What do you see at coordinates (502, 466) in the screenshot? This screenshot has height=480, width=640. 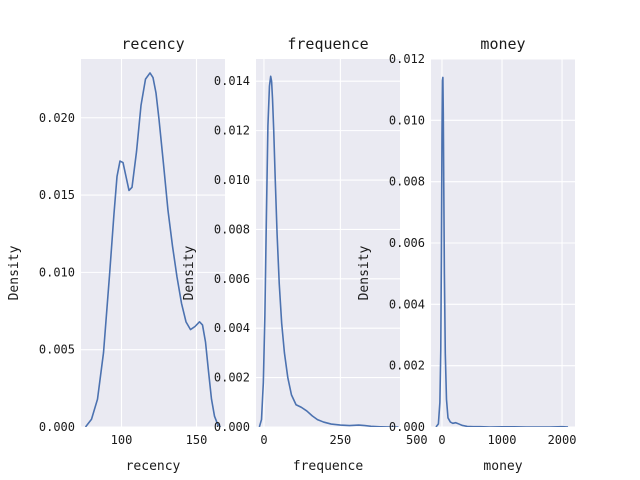 I see `x-axis-label: money` at bounding box center [502, 466].